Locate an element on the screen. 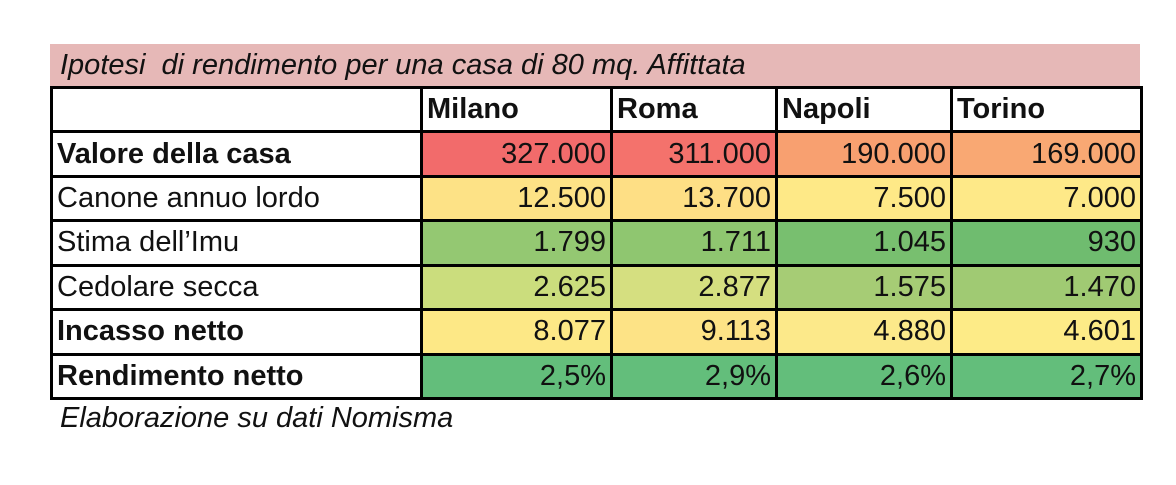 The image size is (1176, 485). header-corner-cell is located at coordinates (236, 109).